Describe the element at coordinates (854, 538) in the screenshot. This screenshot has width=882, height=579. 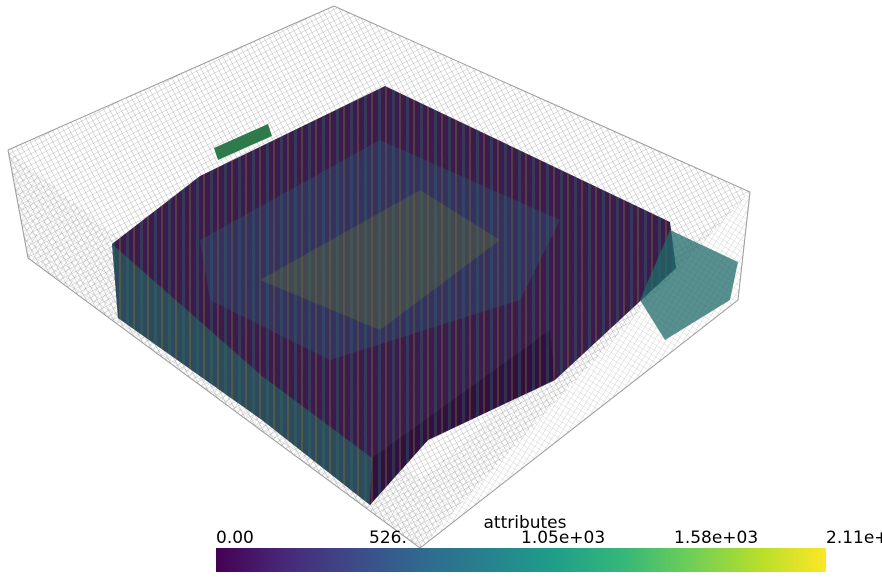
I see `colorbar-tick-4: 2.11e+` at that location.